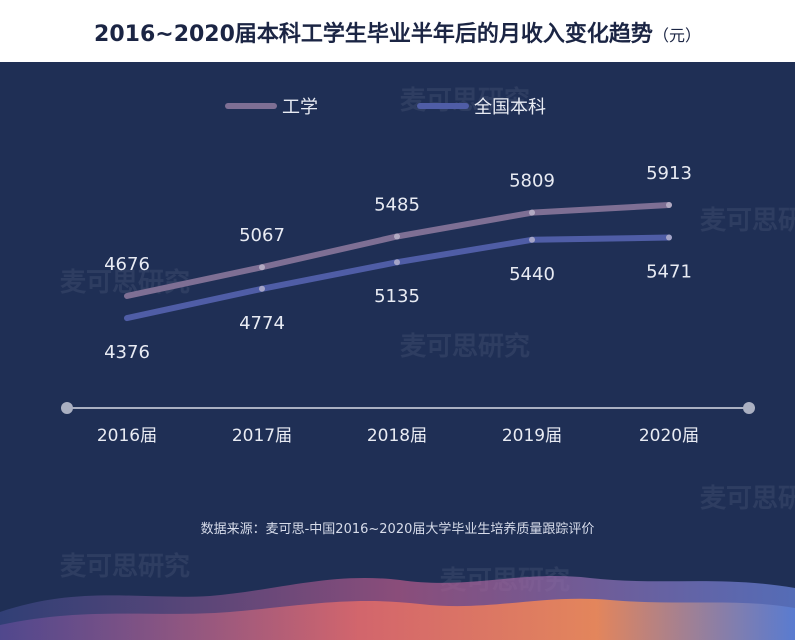 The image size is (795, 640). Describe the element at coordinates (67, 408) in the screenshot. I see `x-axis-start-dot` at that location.